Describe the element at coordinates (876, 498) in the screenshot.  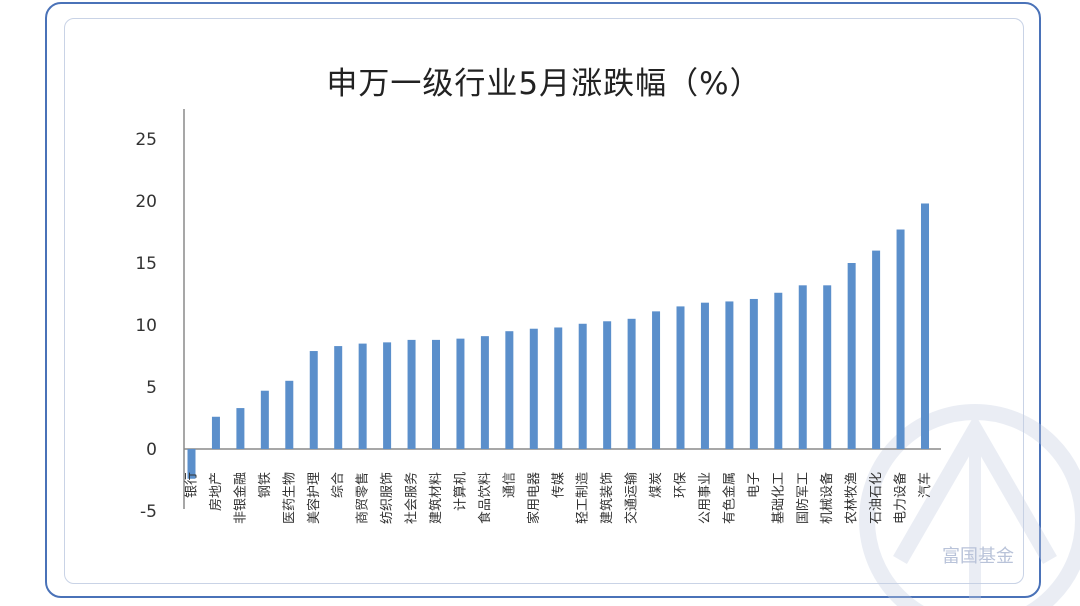
I see `category-label: 石油石化` at that location.